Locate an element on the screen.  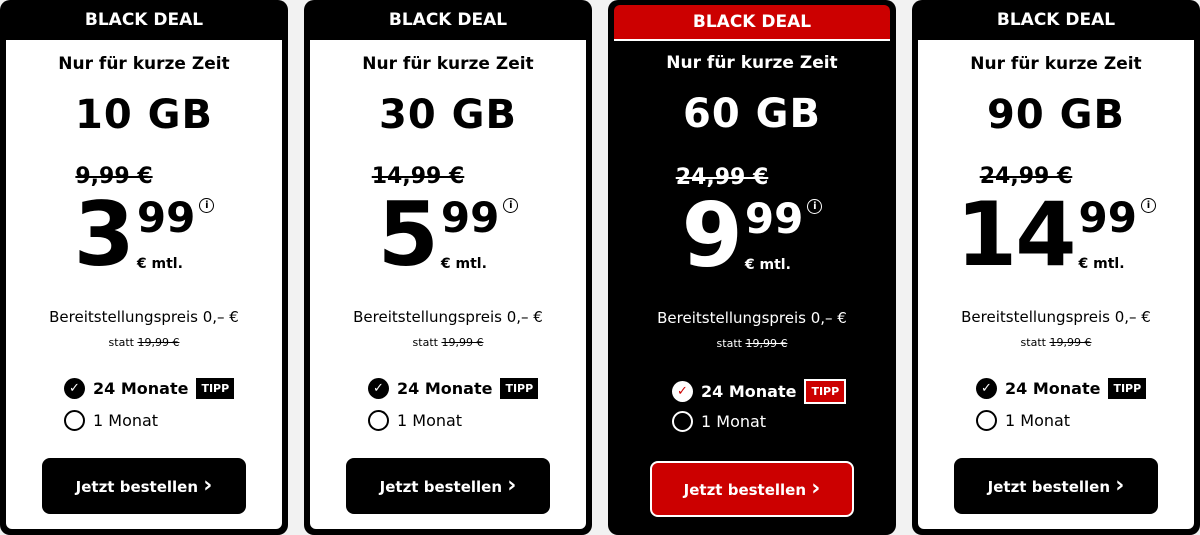
data-volume: 30 GB is located at coordinates (448, 115).